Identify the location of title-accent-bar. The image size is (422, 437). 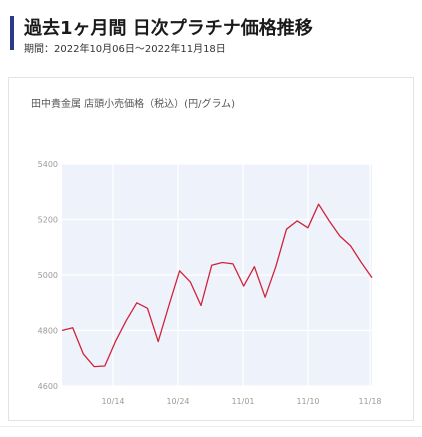
(12, 33).